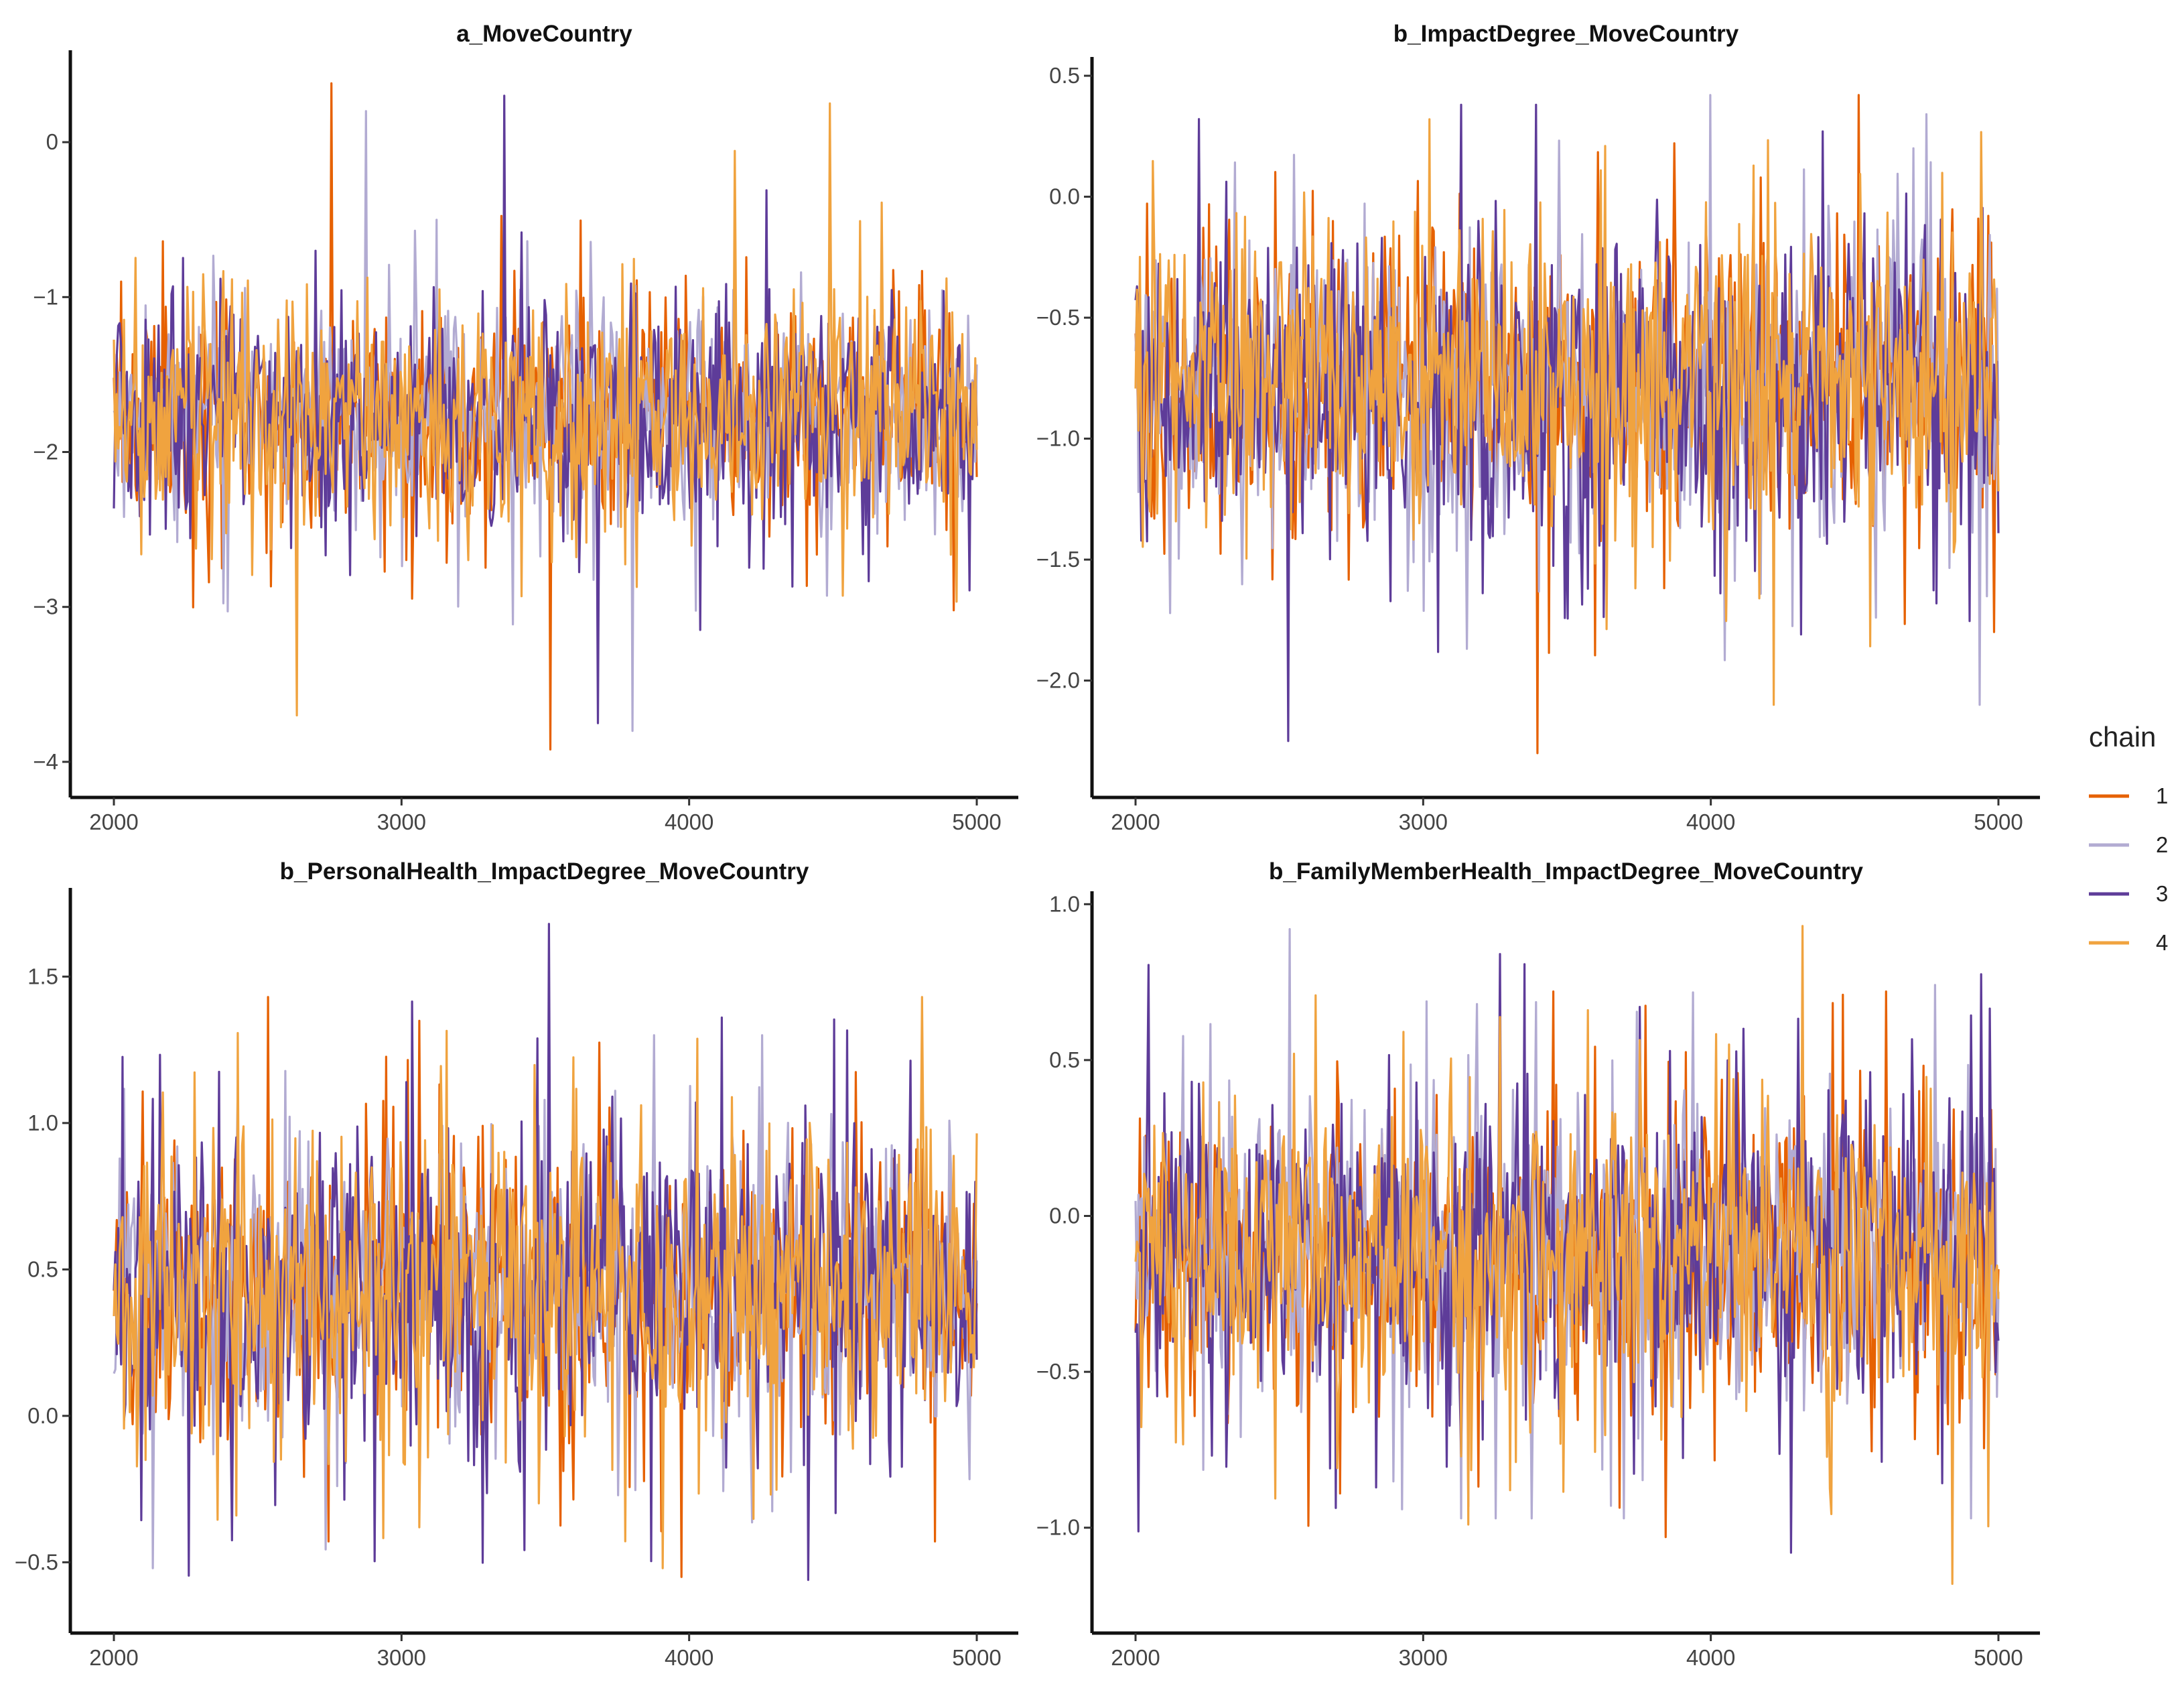 The image size is (2184, 1682). What do you see at coordinates (46, 761) in the screenshot?
I see `y-tick-label: −4` at bounding box center [46, 761].